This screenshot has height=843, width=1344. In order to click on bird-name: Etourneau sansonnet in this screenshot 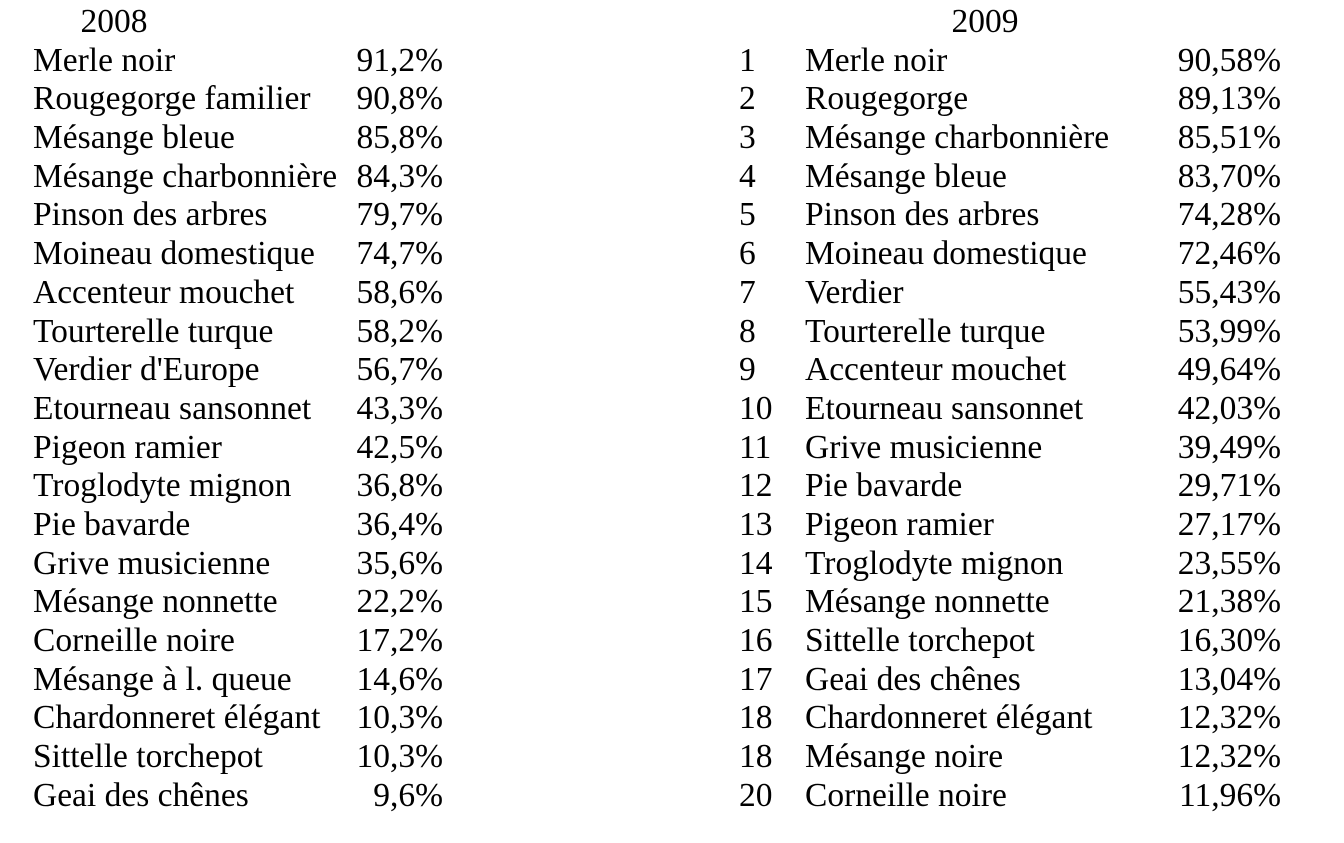, I will do `click(944, 408)`.